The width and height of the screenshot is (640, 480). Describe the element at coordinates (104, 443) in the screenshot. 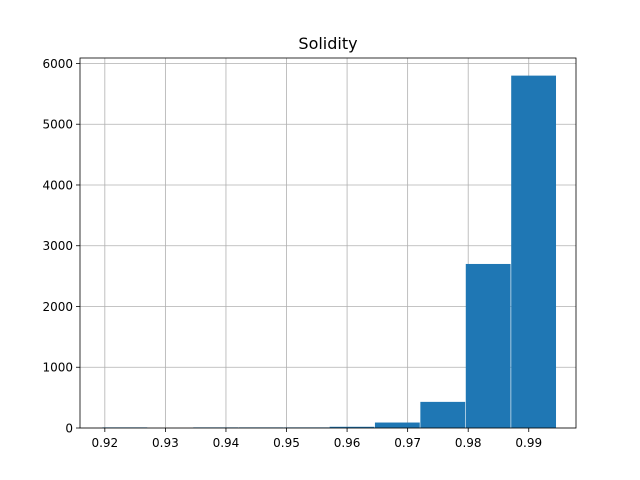

I see `x-tick-label: 0.92` at that location.